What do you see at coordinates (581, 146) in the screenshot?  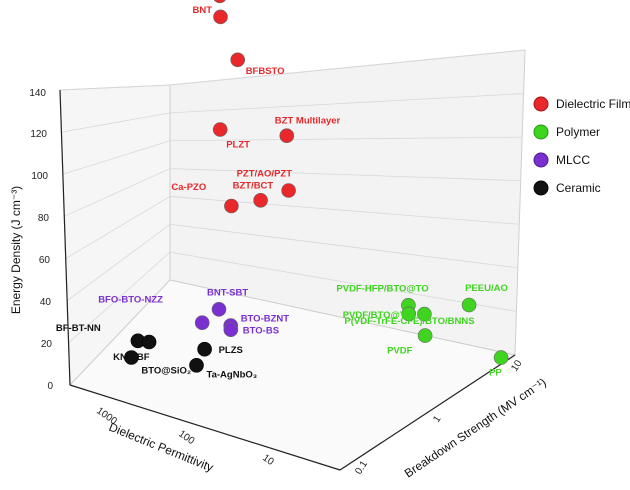 I see `legend: Dielectric Film Polymer MLCC Ceramic` at bounding box center [581, 146].